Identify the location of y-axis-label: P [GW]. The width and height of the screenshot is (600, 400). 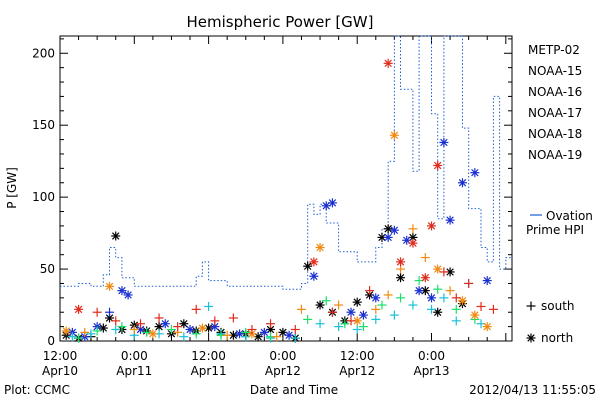
(12, 188).